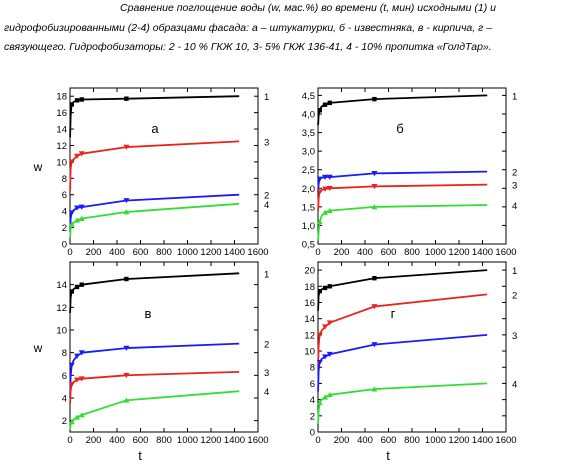 The height and width of the screenshot is (471, 576). What do you see at coordinates (234, 252) in the screenshot?
I see `x-tick-label: 1400` at bounding box center [234, 252].